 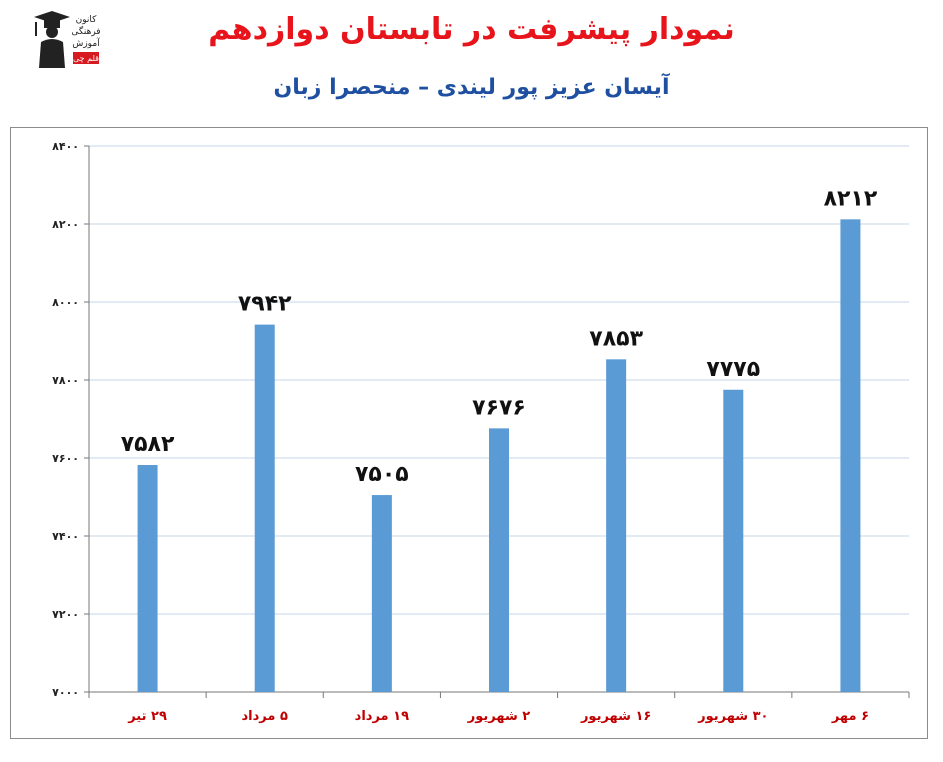 What do you see at coordinates (265, 716) in the screenshot?
I see `x-tick-label: ۵ مرداد` at bounding box center [265, 716].